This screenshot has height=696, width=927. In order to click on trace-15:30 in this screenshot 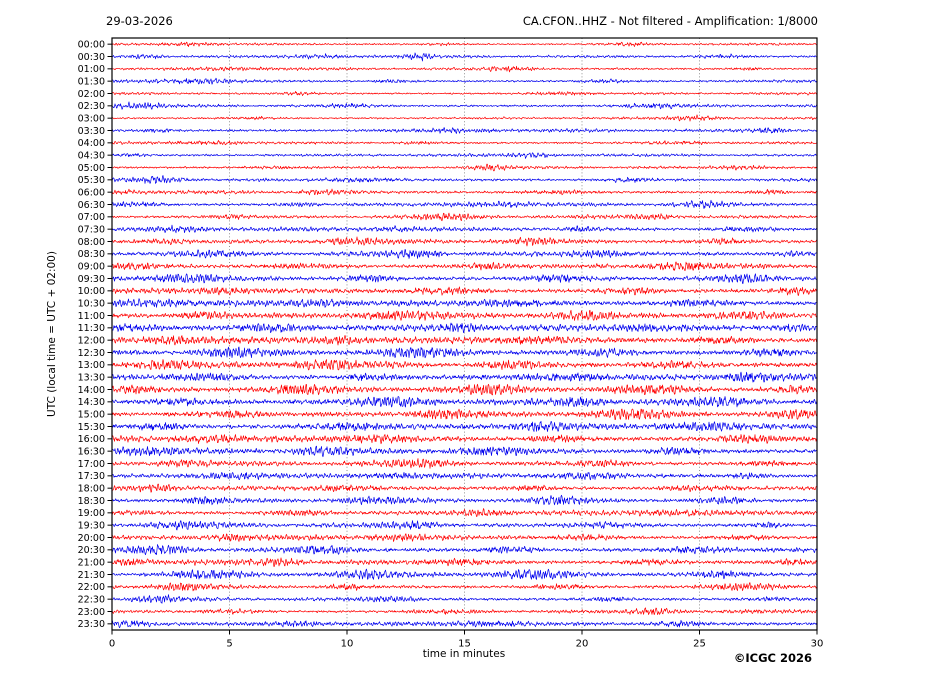, I will do `click(464, 426)`.